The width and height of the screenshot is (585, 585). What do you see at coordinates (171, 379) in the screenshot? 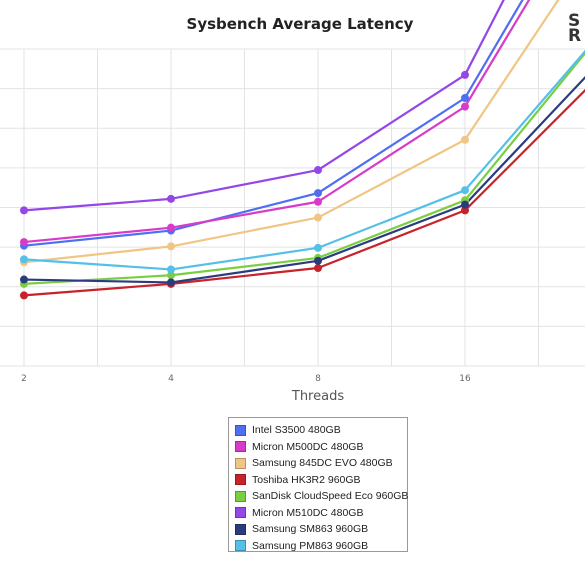
I see `x-tick-label: 4` at bounding box center [171, 379].